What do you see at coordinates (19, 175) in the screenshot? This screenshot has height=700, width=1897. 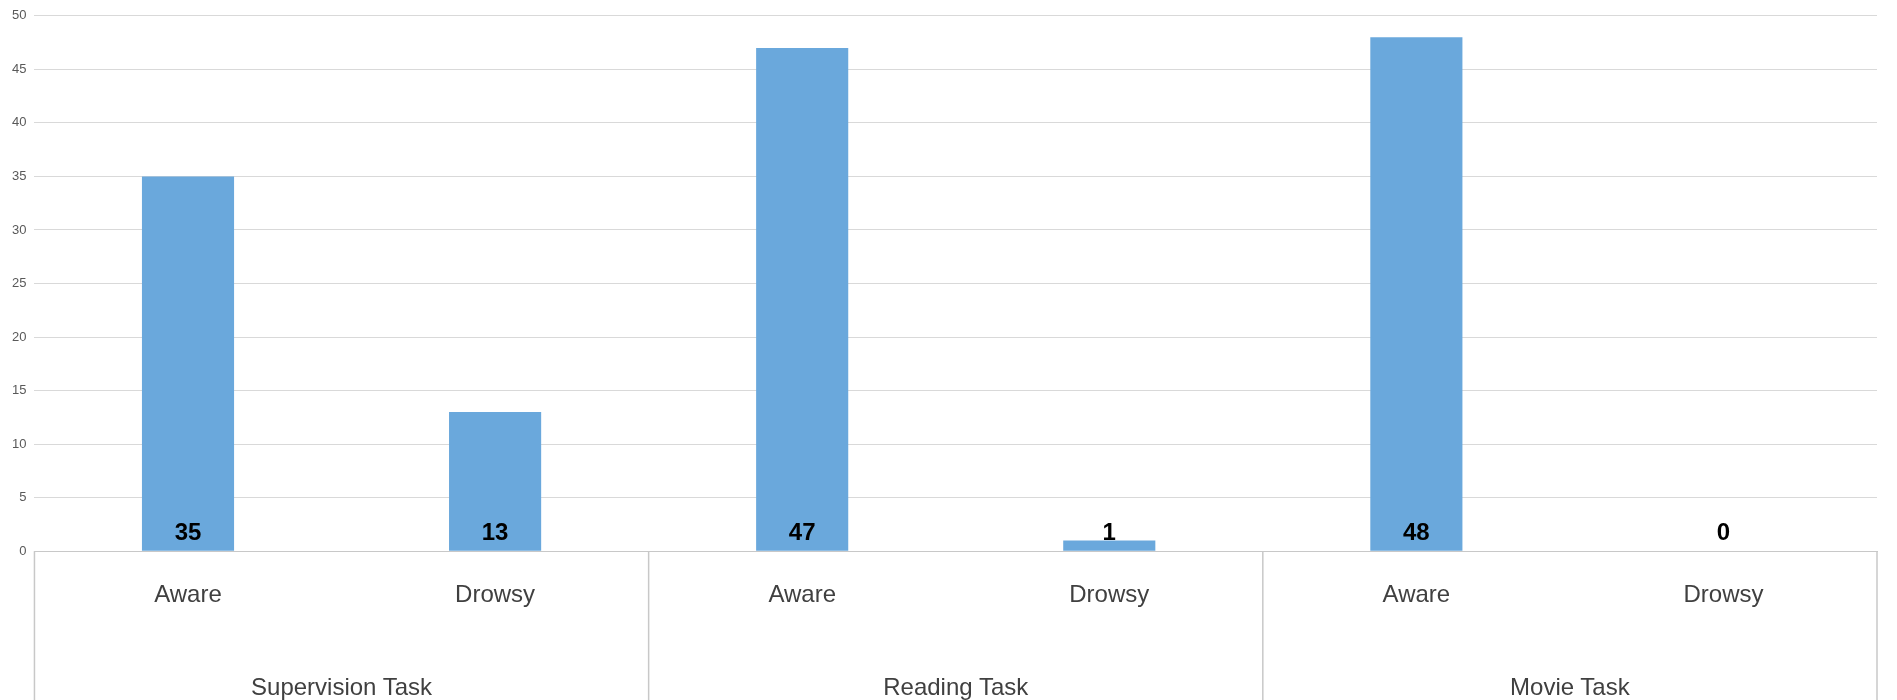 I see `y-tick-label: 35` at bounding box center [19, 175].